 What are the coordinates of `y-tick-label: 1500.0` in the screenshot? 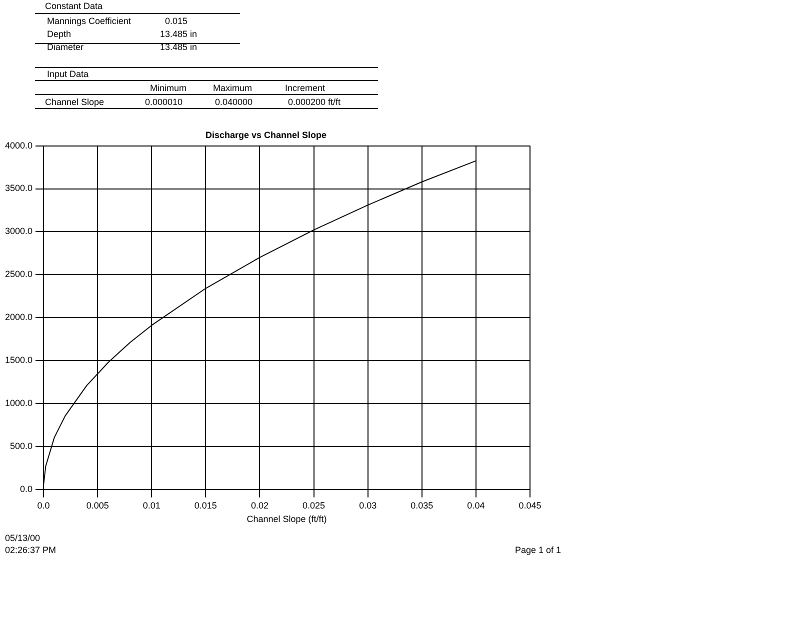 It's located at (18, 360).